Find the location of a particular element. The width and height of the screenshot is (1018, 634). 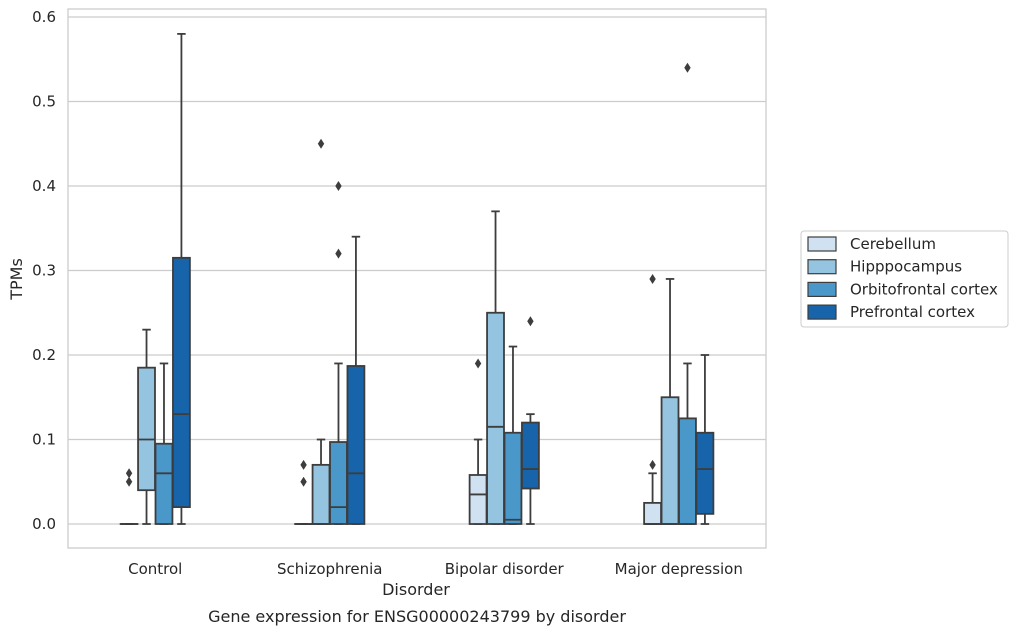

x-axis-label: Disorder is located at coordinates (416, 589).